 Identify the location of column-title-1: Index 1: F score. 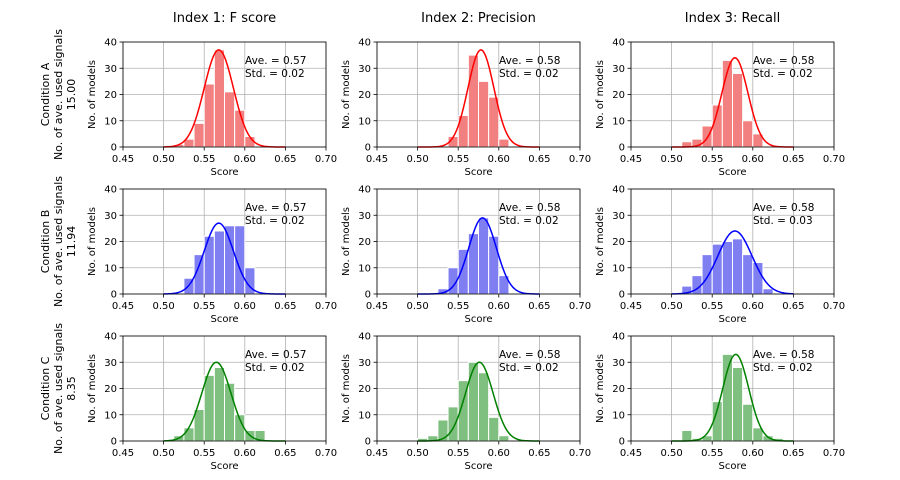
(224, 18).